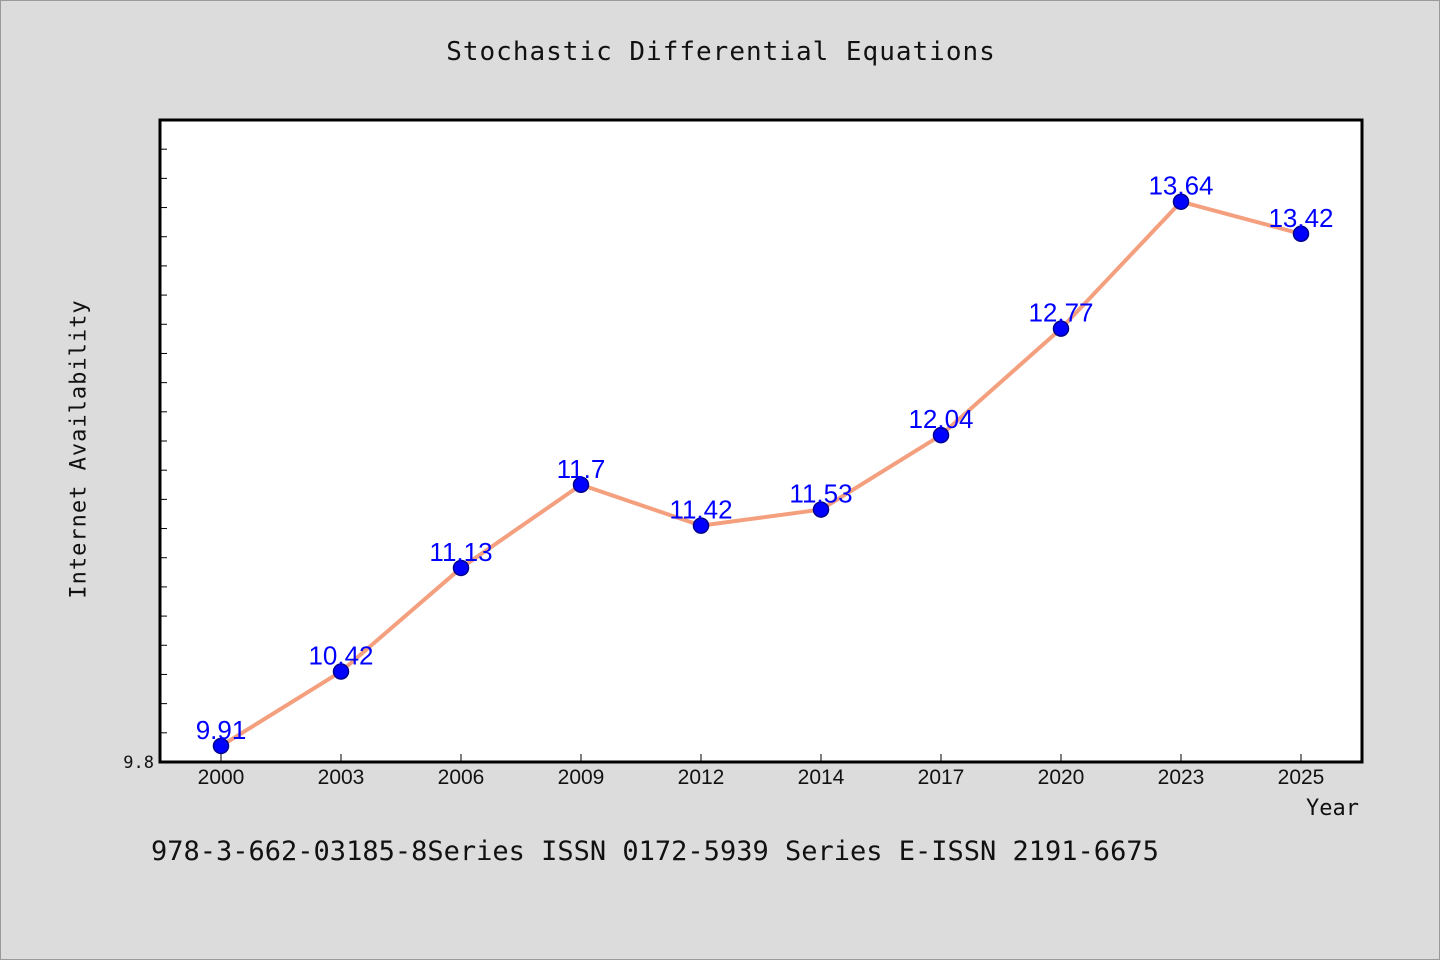 The image size is (1440, 960). I want to click on x-tick-label: 2014, so click(821, 777).